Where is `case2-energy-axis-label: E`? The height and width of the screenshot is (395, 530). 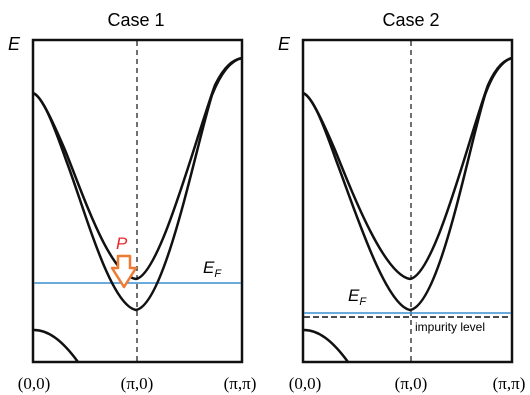
case2-energy-axis-label: E is located at coordinates (284, 44).